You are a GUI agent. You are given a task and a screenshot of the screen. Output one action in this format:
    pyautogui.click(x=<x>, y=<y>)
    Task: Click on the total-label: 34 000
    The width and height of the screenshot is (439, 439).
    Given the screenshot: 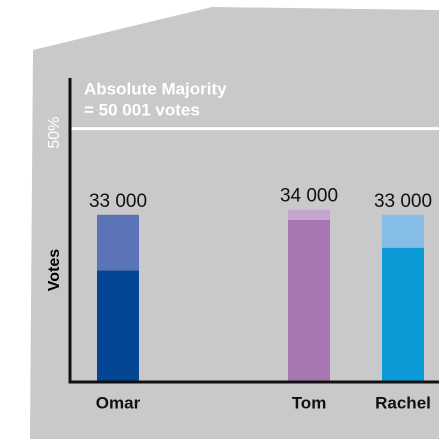 What is the action you would take?
    pyautogui.click(x=309, y=196)
    